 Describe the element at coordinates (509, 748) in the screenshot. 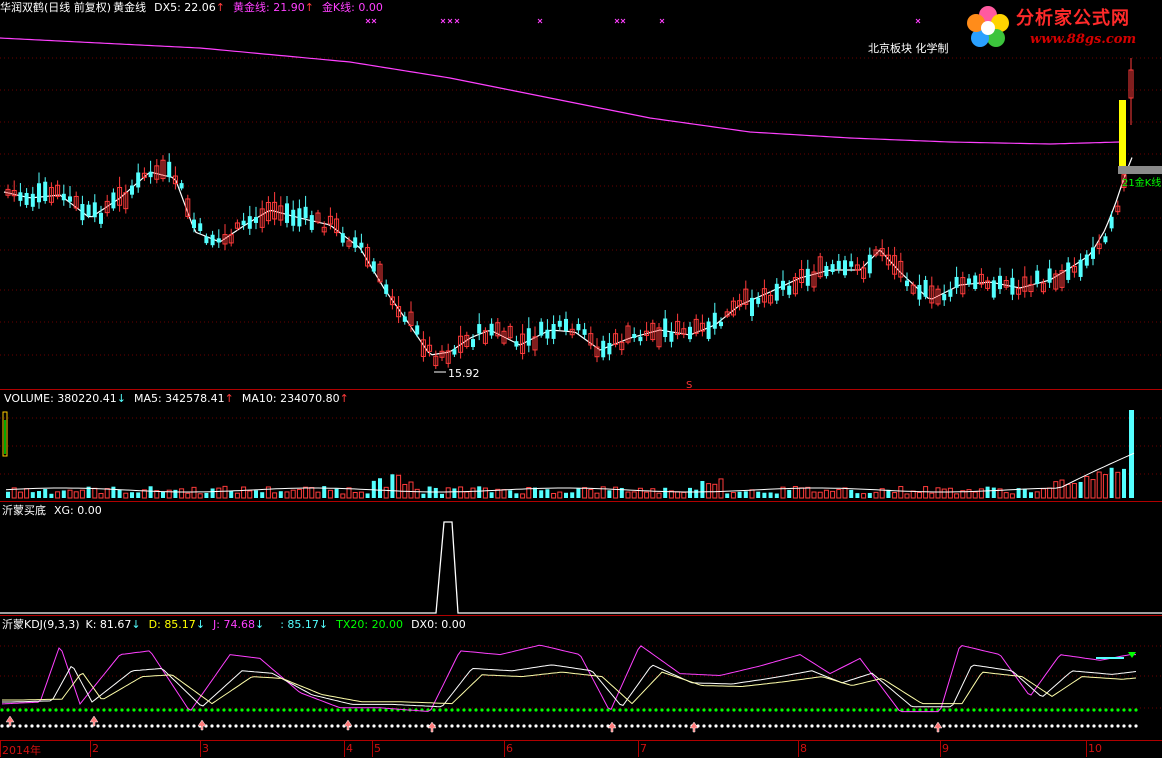

I see `axis-tick-label: 6` at that location.